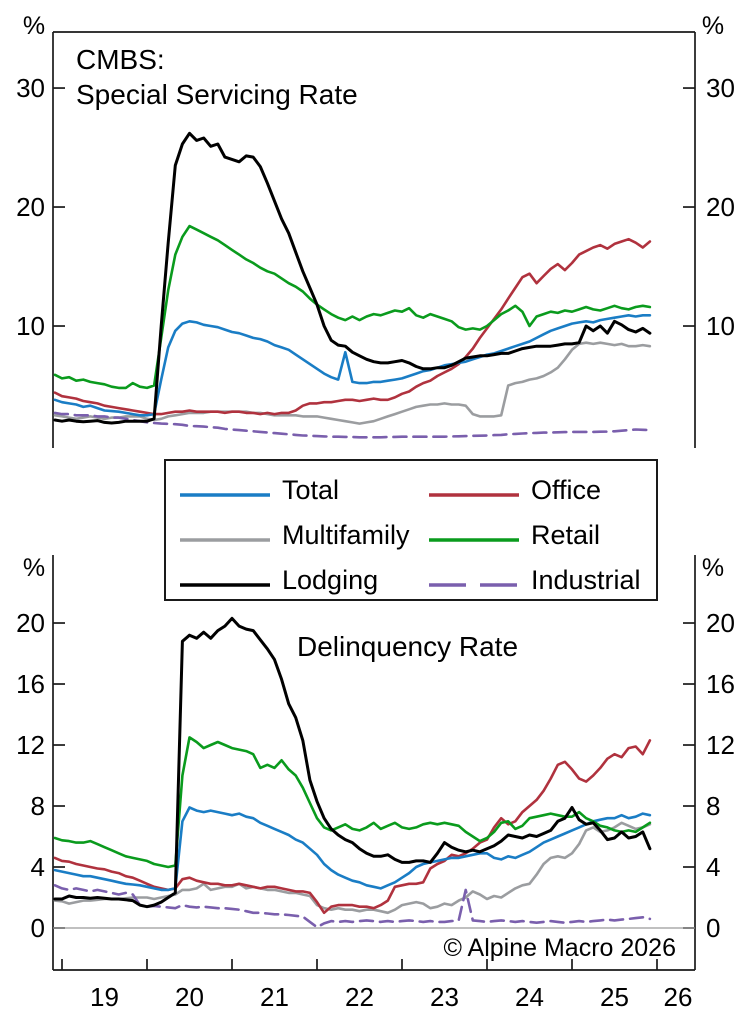  What do you see at coordinates (30, 326) in the screenshot?
I see `y-tick-label-left: 10` at bounding box center [30, 326].